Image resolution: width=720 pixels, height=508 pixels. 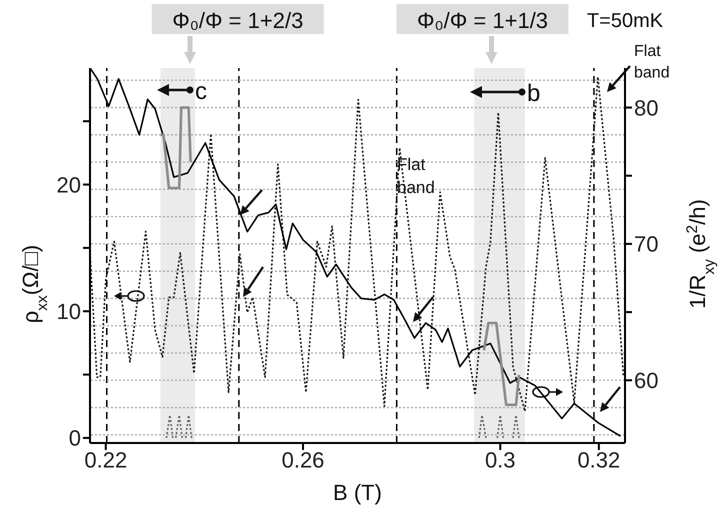 What do you see at coordinates (500, 460) in the screenshot?
I see `x-tick-label: 0.3` at bounding box center [500, 460].